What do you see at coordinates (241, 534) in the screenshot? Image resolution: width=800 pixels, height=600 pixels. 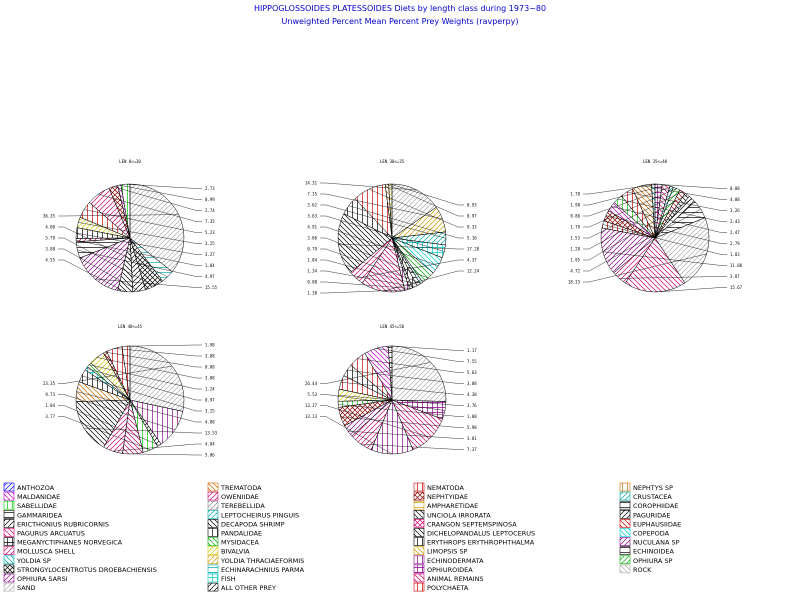 I see `legend-label: PANDALIDAE` at bounding box center [241, 534].